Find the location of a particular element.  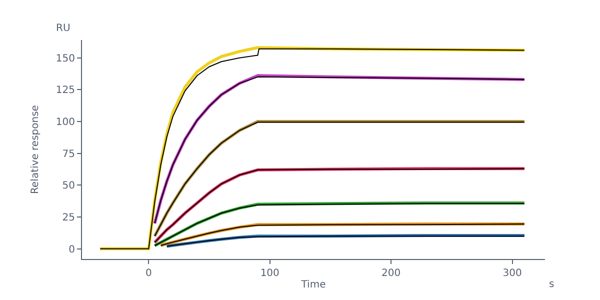

x-tick-label: 300 is located at coordinates (512, 273).